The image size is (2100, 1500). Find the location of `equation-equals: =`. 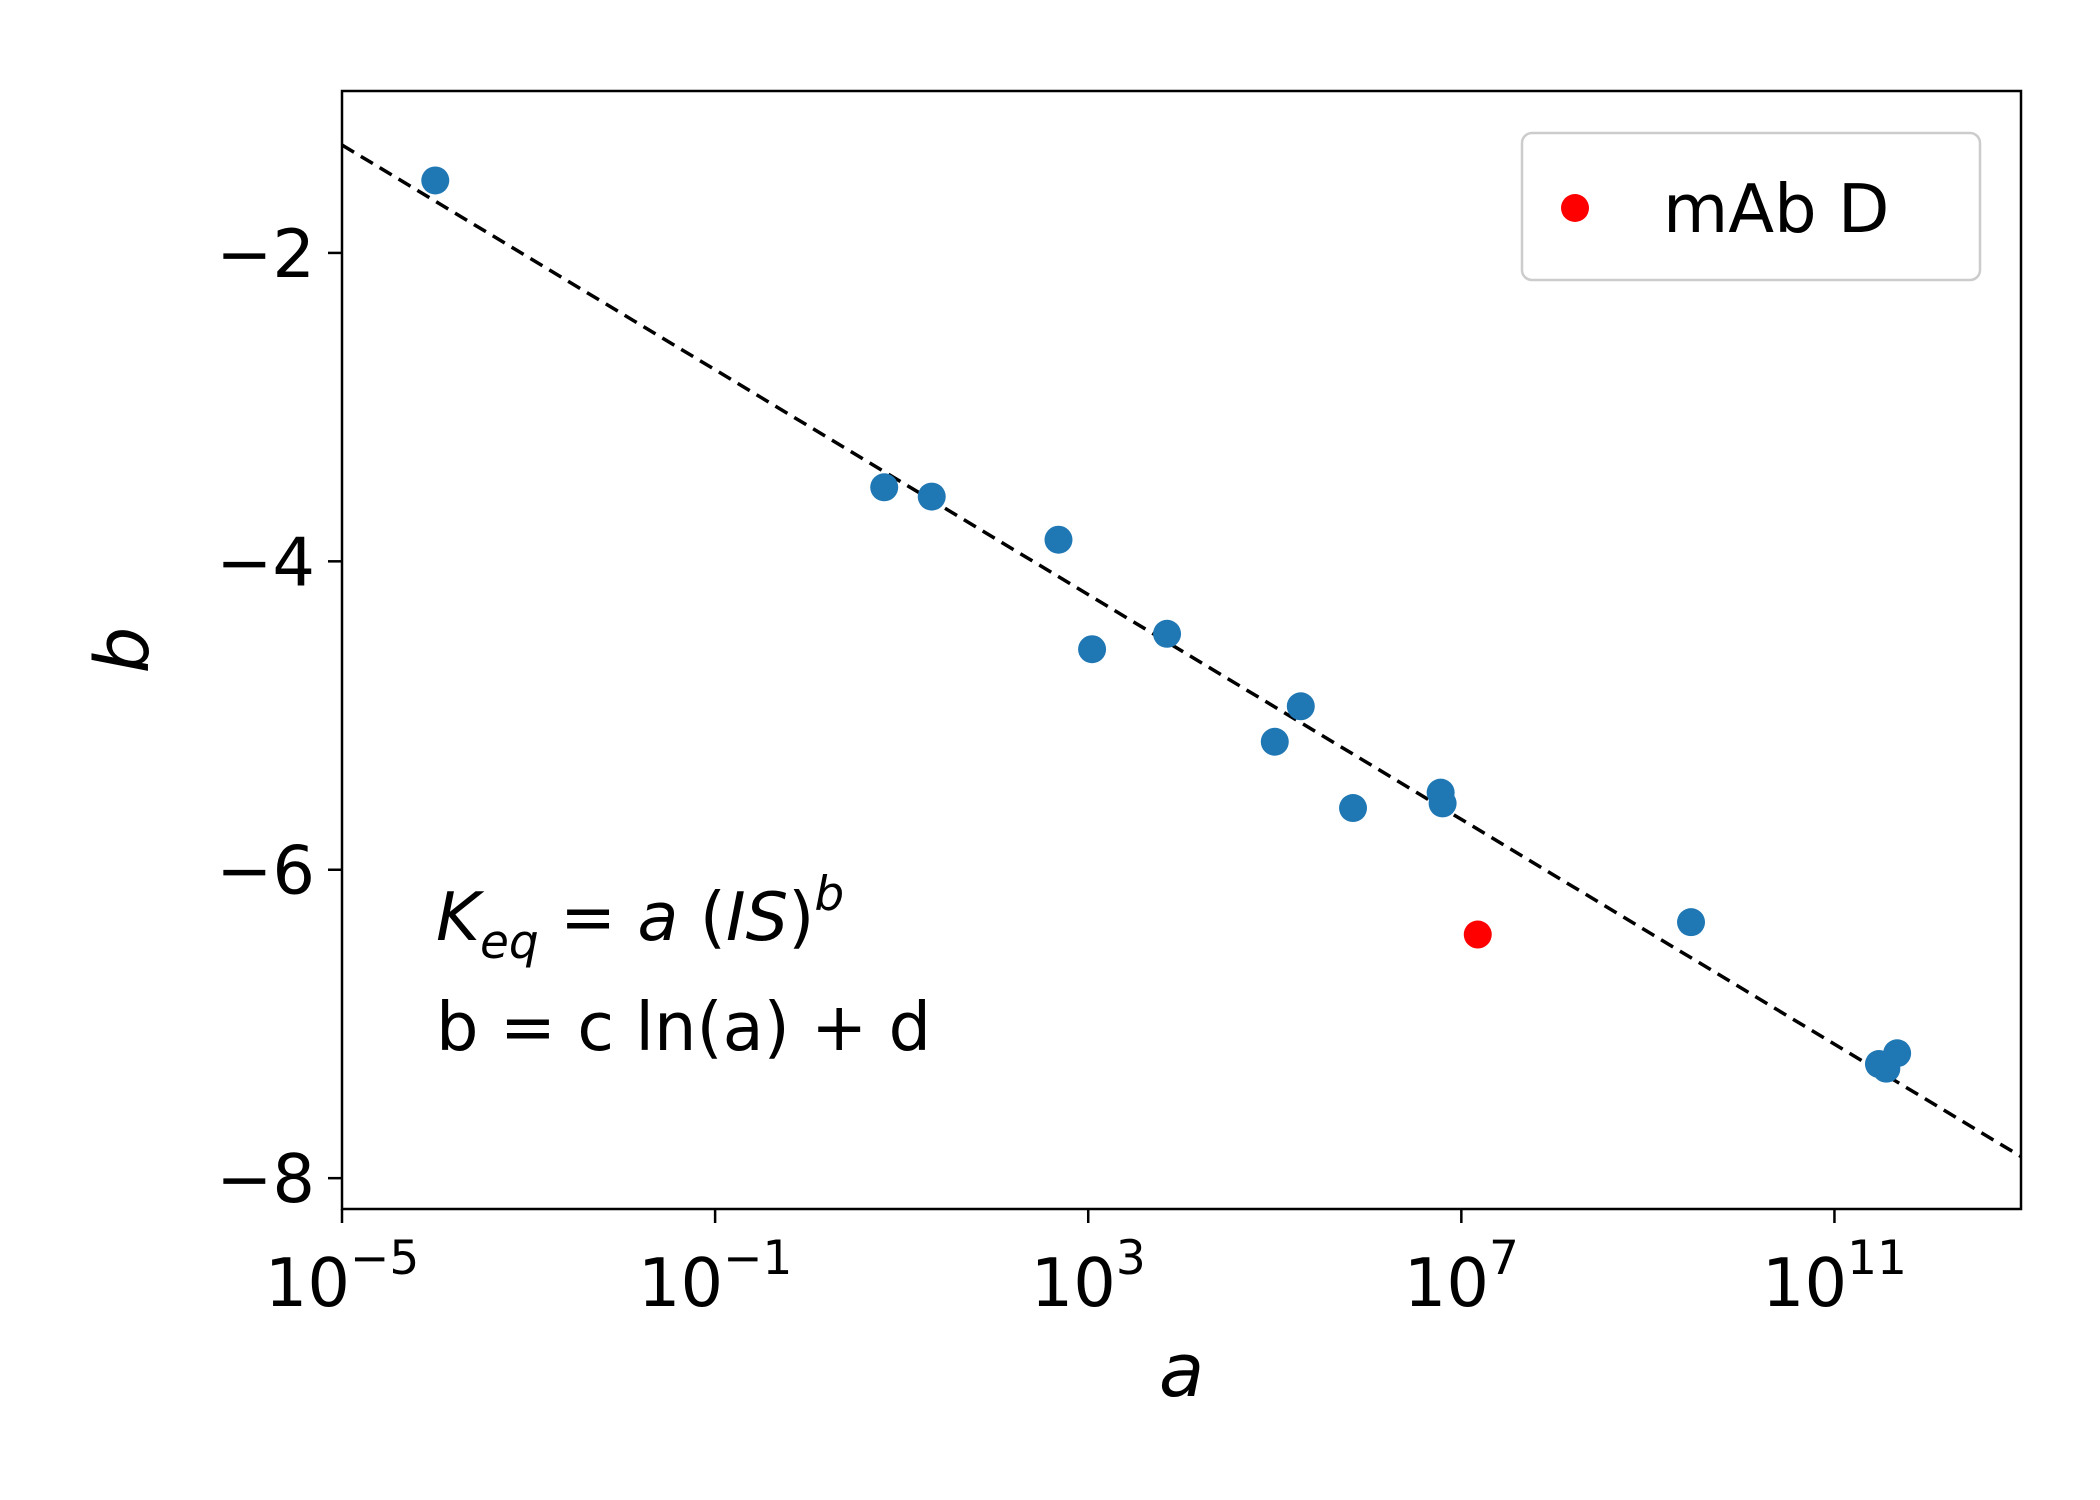

equation-equals: = is located at coordinates (588, 917).